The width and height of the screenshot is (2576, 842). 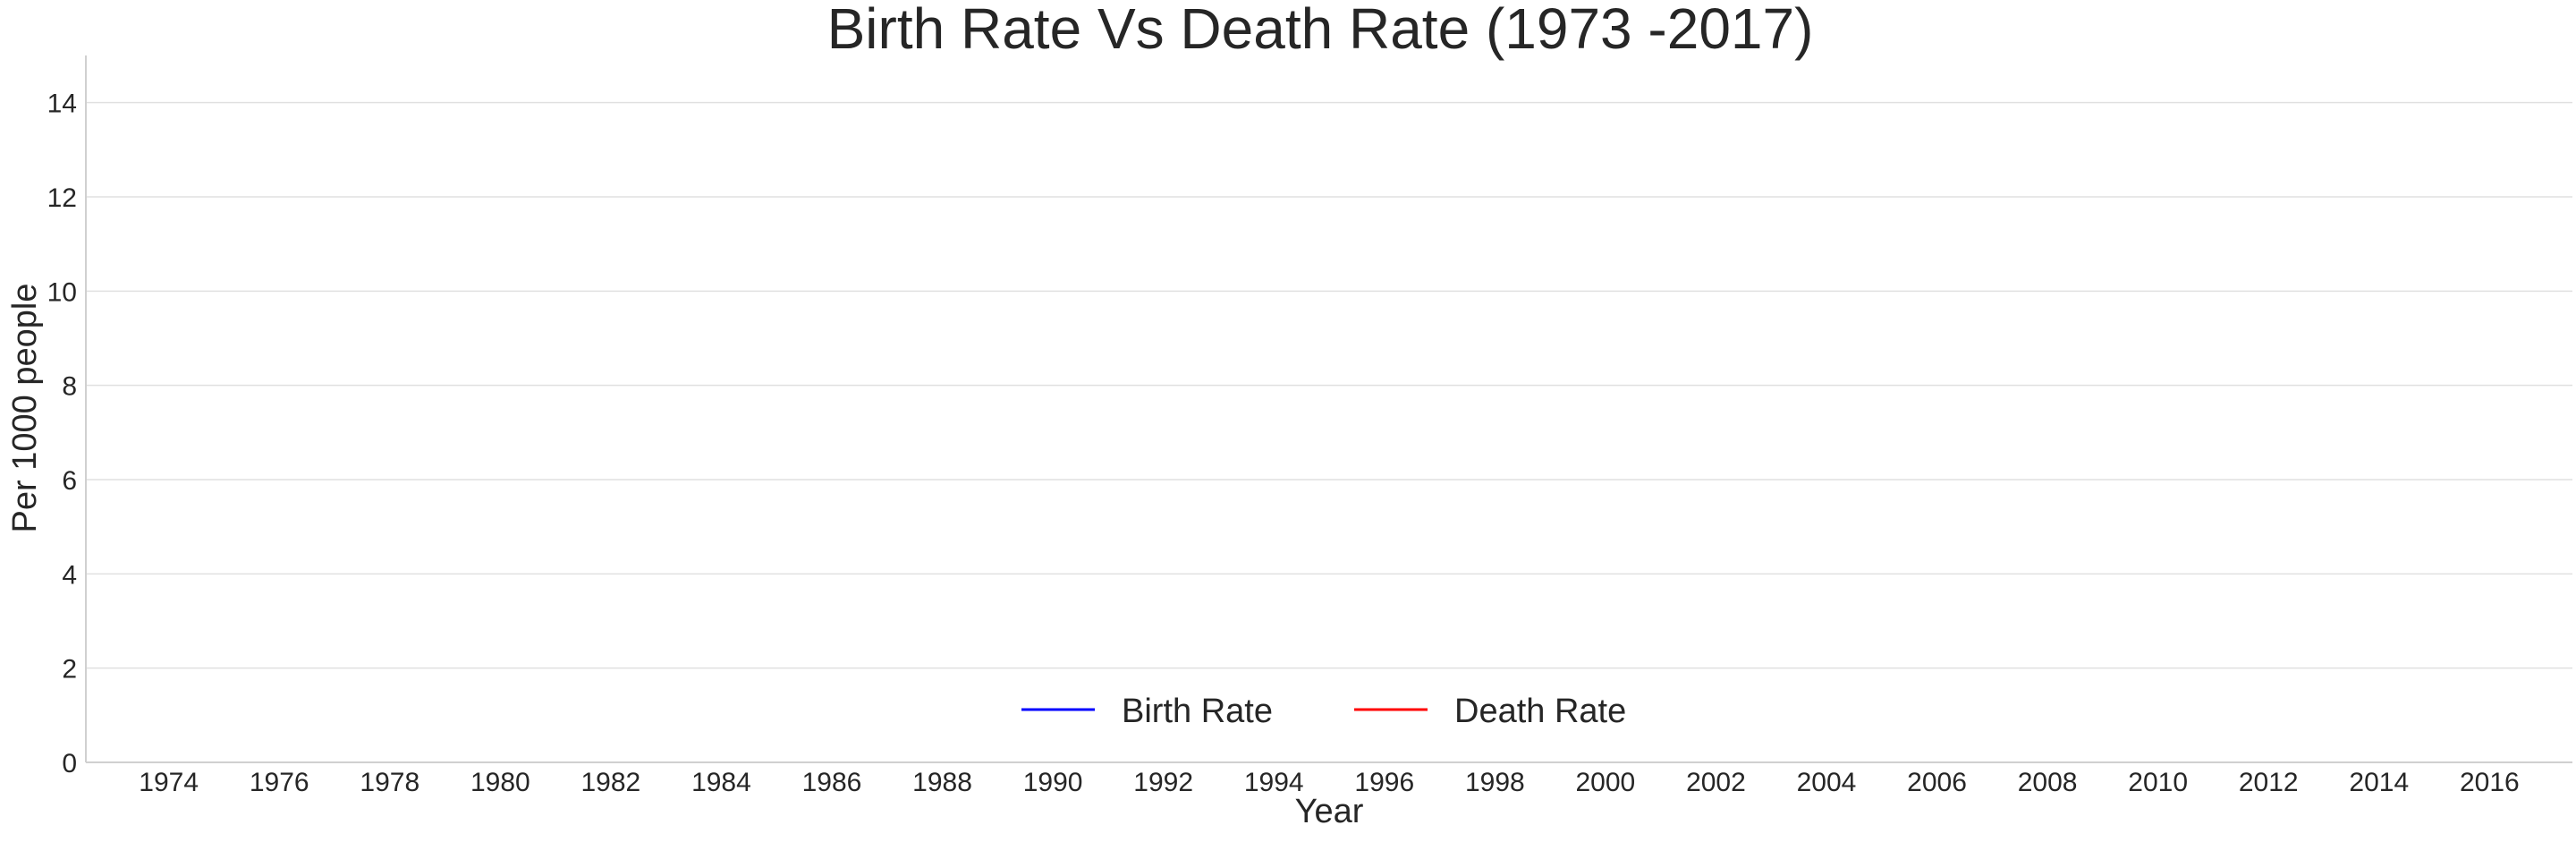 What do you see at coordinates (69, 481) in the screenshot?
I see `y-tick-label-6: 6` at bounding box center [69, 481].